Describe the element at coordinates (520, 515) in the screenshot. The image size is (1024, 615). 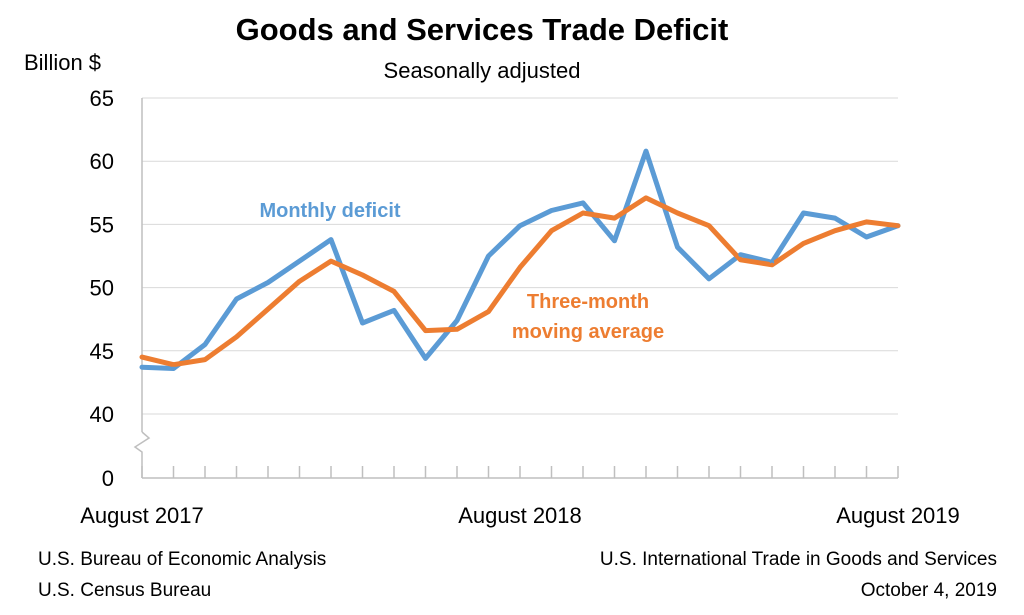
I see `x-tick-label-aug-2018: August 2018` at that location.